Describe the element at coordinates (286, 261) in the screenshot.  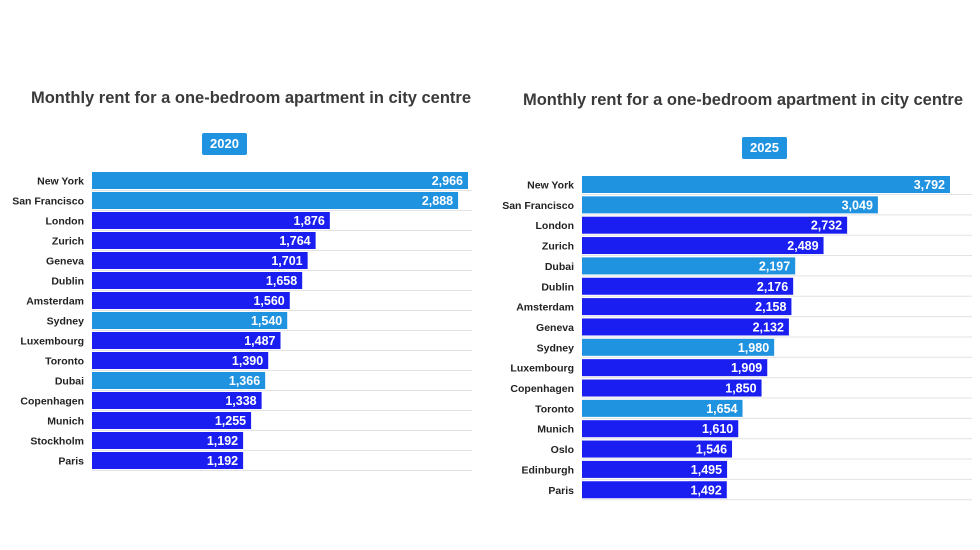
I see `value-label: 1,701` at that location.